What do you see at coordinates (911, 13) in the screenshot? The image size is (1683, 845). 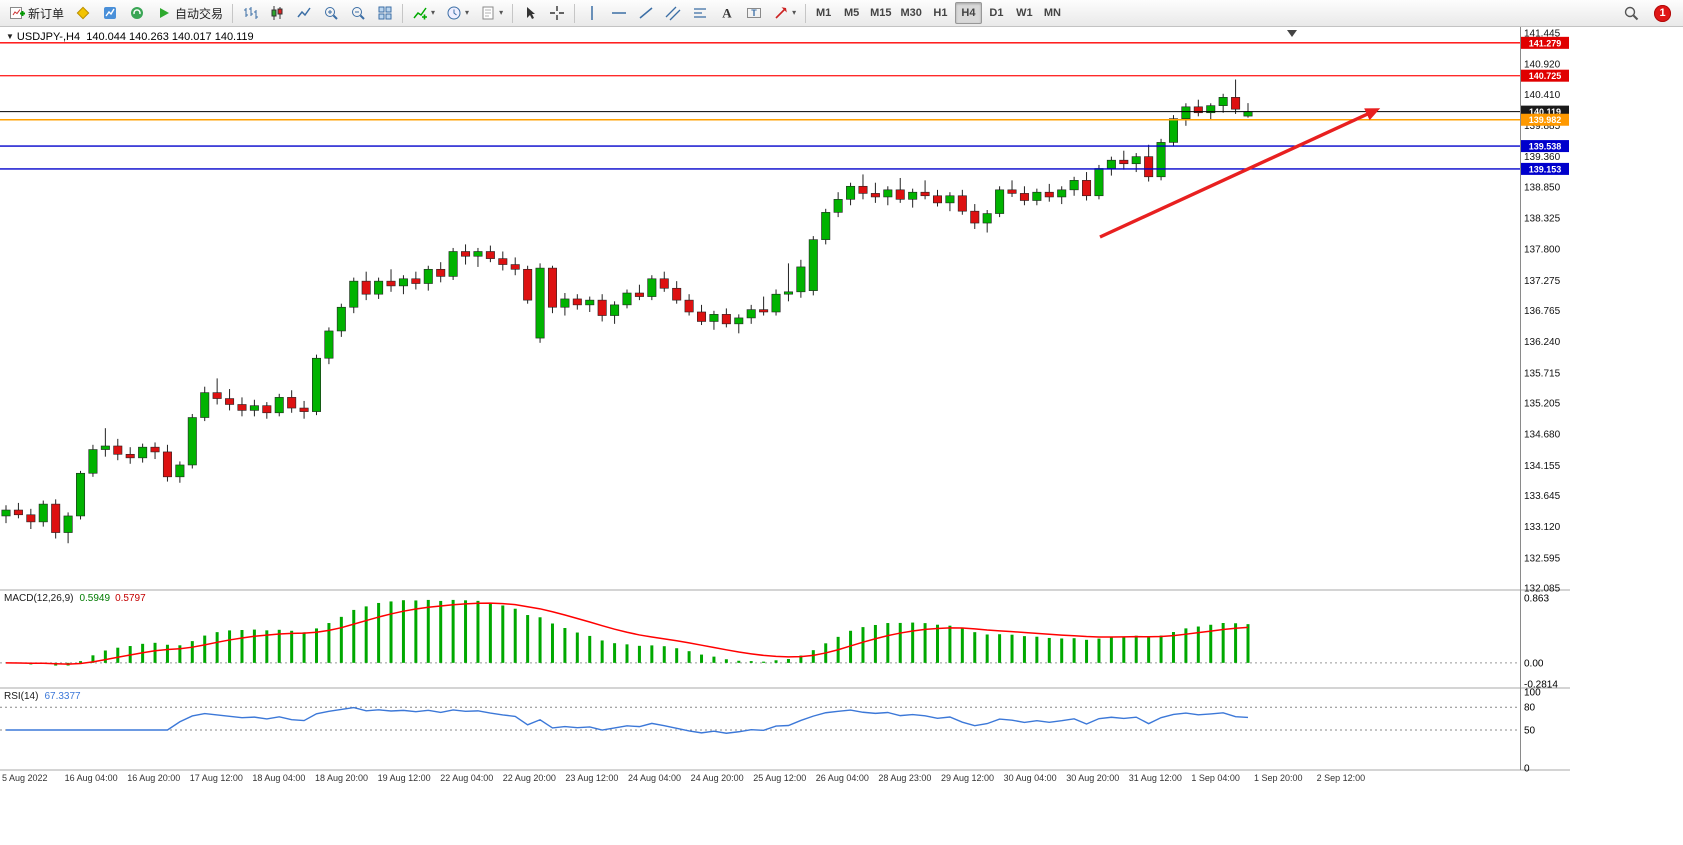 I see `timeframe-m30-button: M30` at bounding box center [911, 13].